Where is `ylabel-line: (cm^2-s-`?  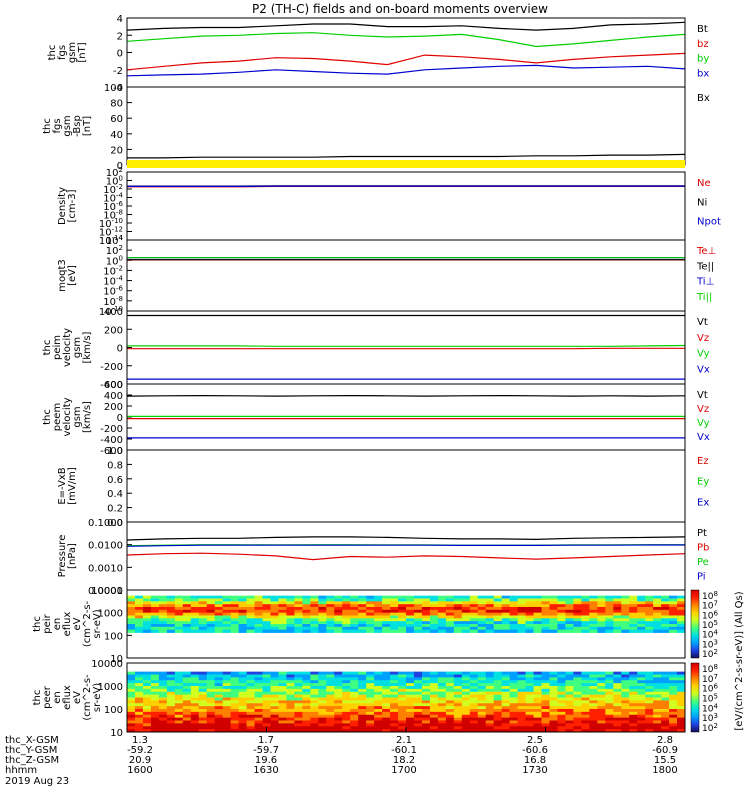 ylabel-line: (cm^2-s- is located at coordinates (87, 623).